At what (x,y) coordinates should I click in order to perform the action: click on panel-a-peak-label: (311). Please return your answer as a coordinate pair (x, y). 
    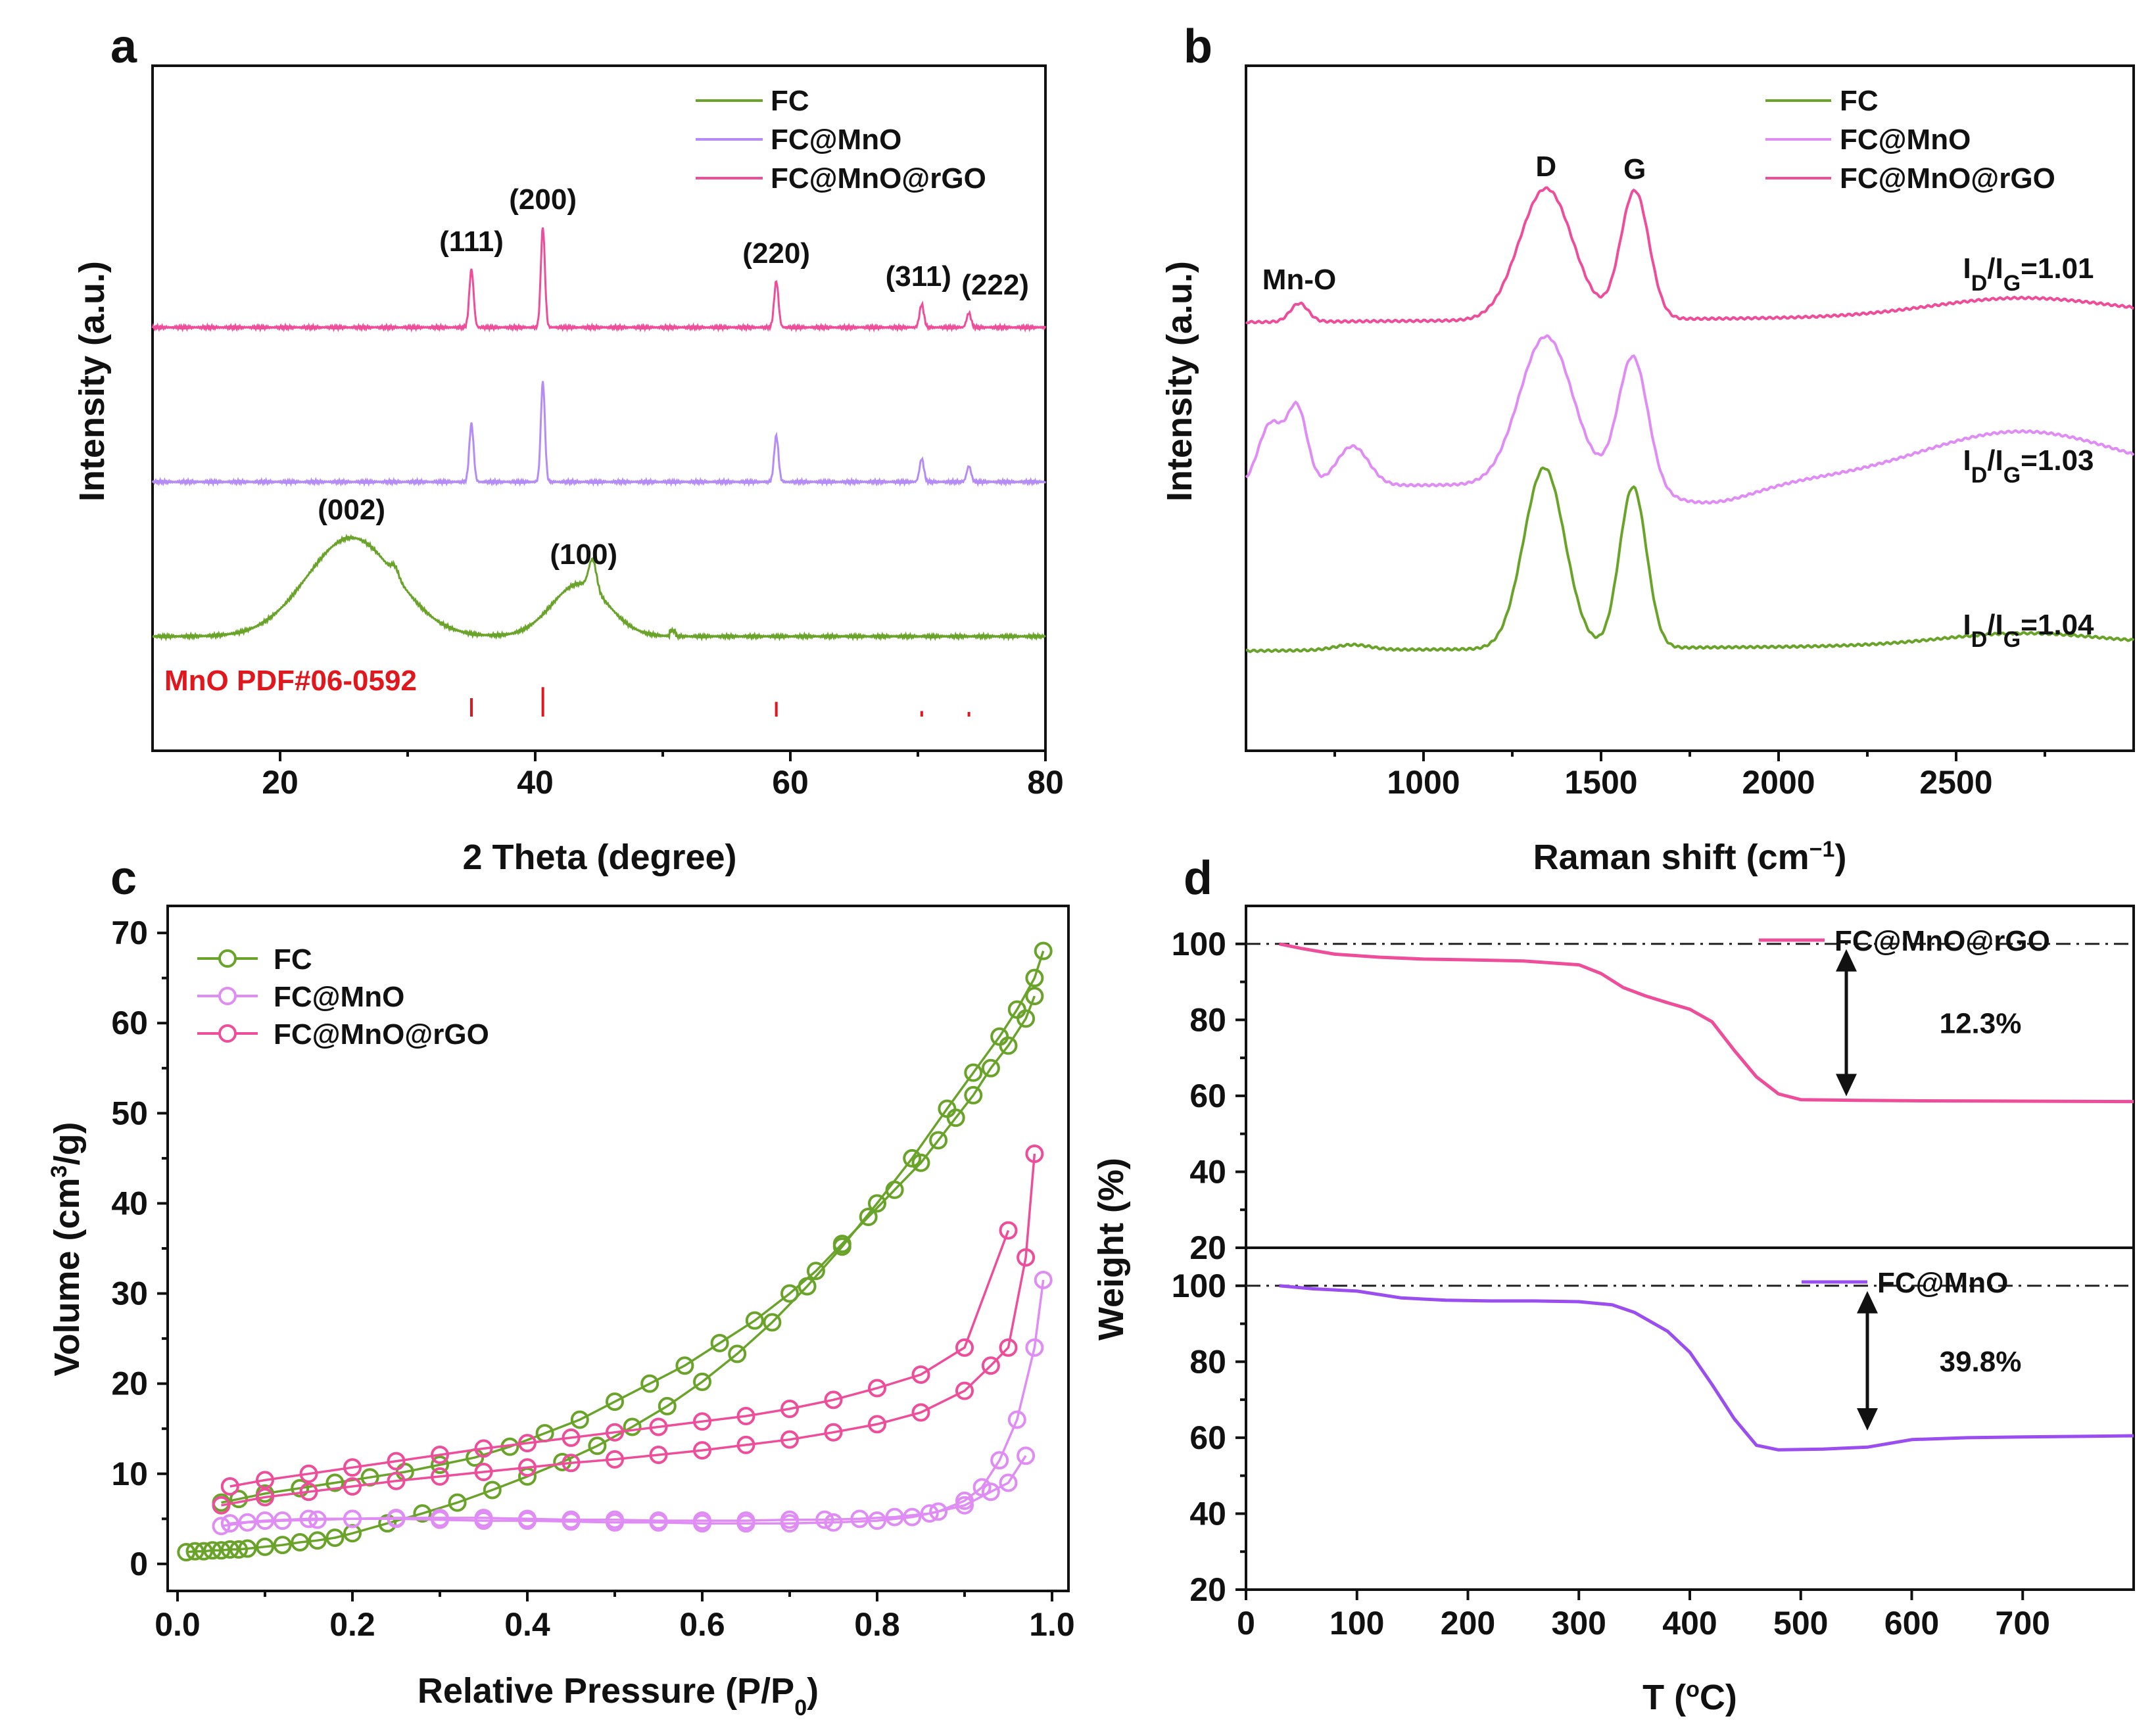
    Looking at the image, I should click on (918, 276).